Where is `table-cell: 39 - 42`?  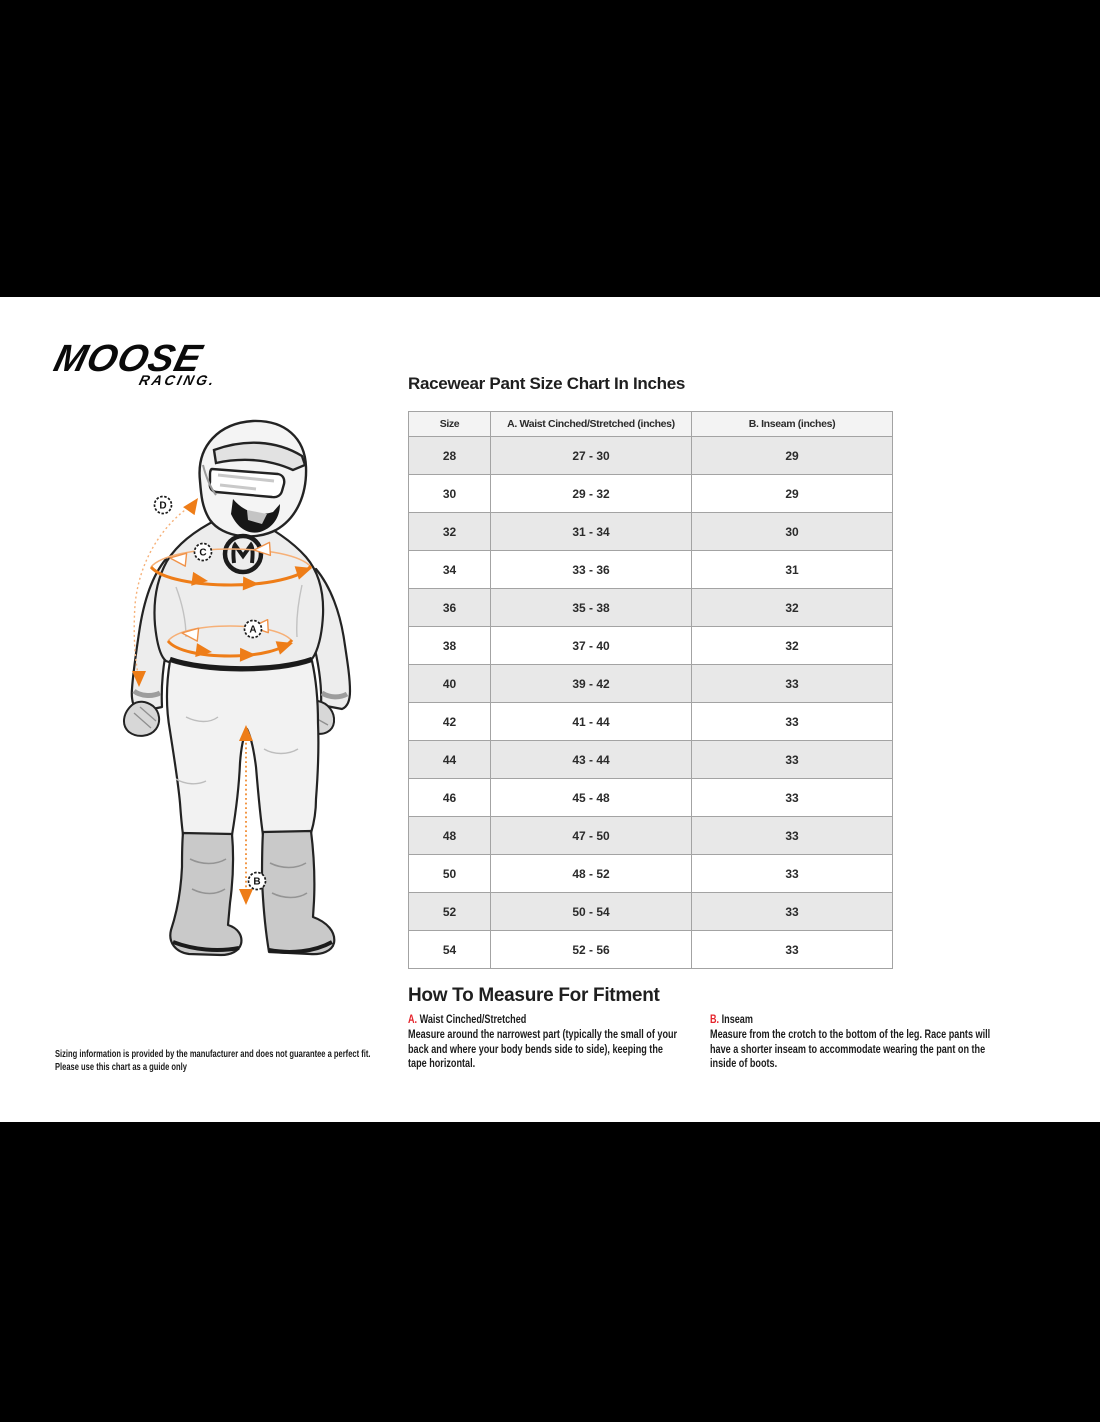
table-cell: 39 - 42 is located at coordinates (591, 683).